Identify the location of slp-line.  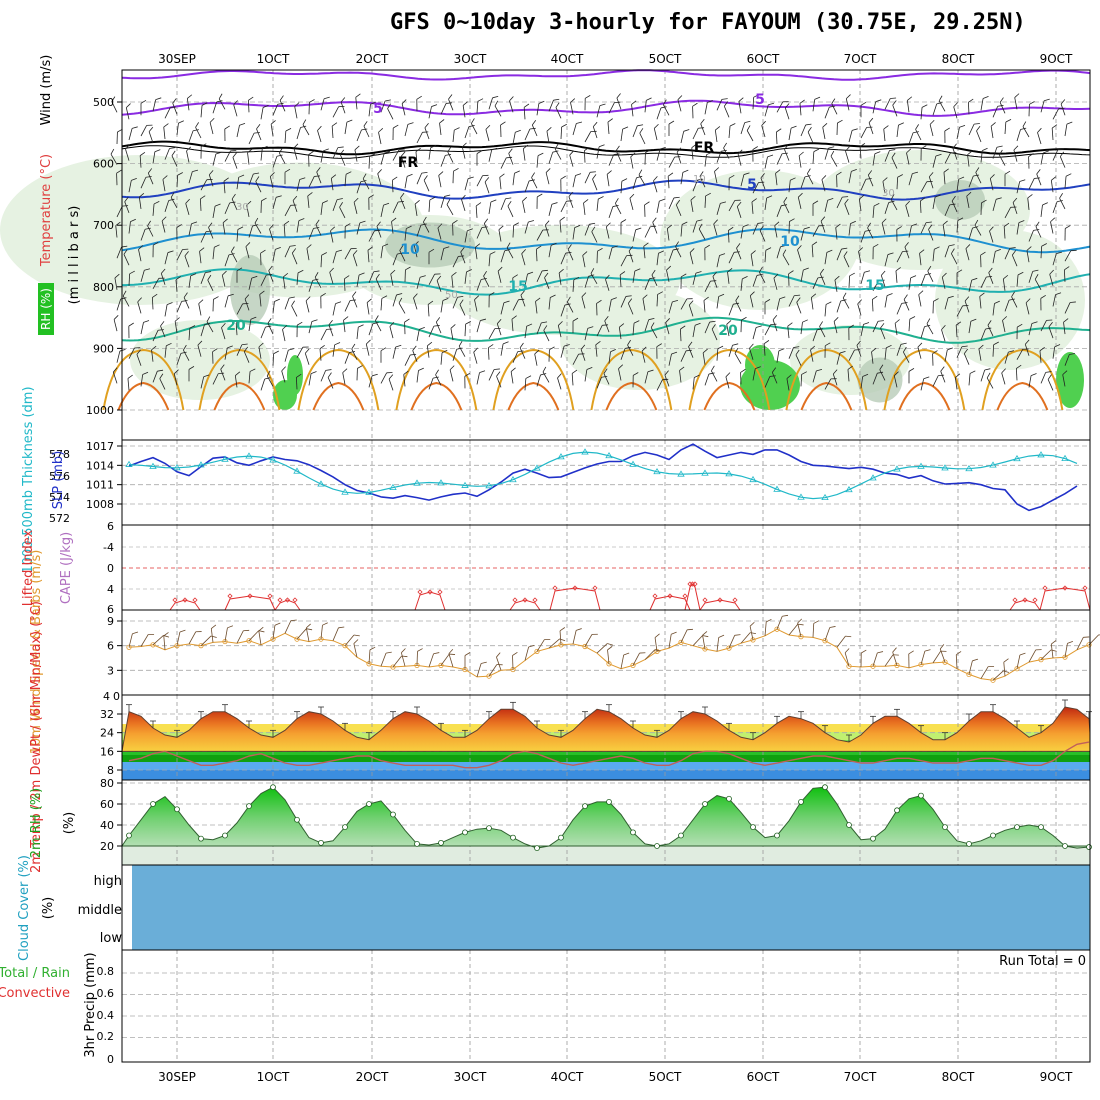
(603, 477).